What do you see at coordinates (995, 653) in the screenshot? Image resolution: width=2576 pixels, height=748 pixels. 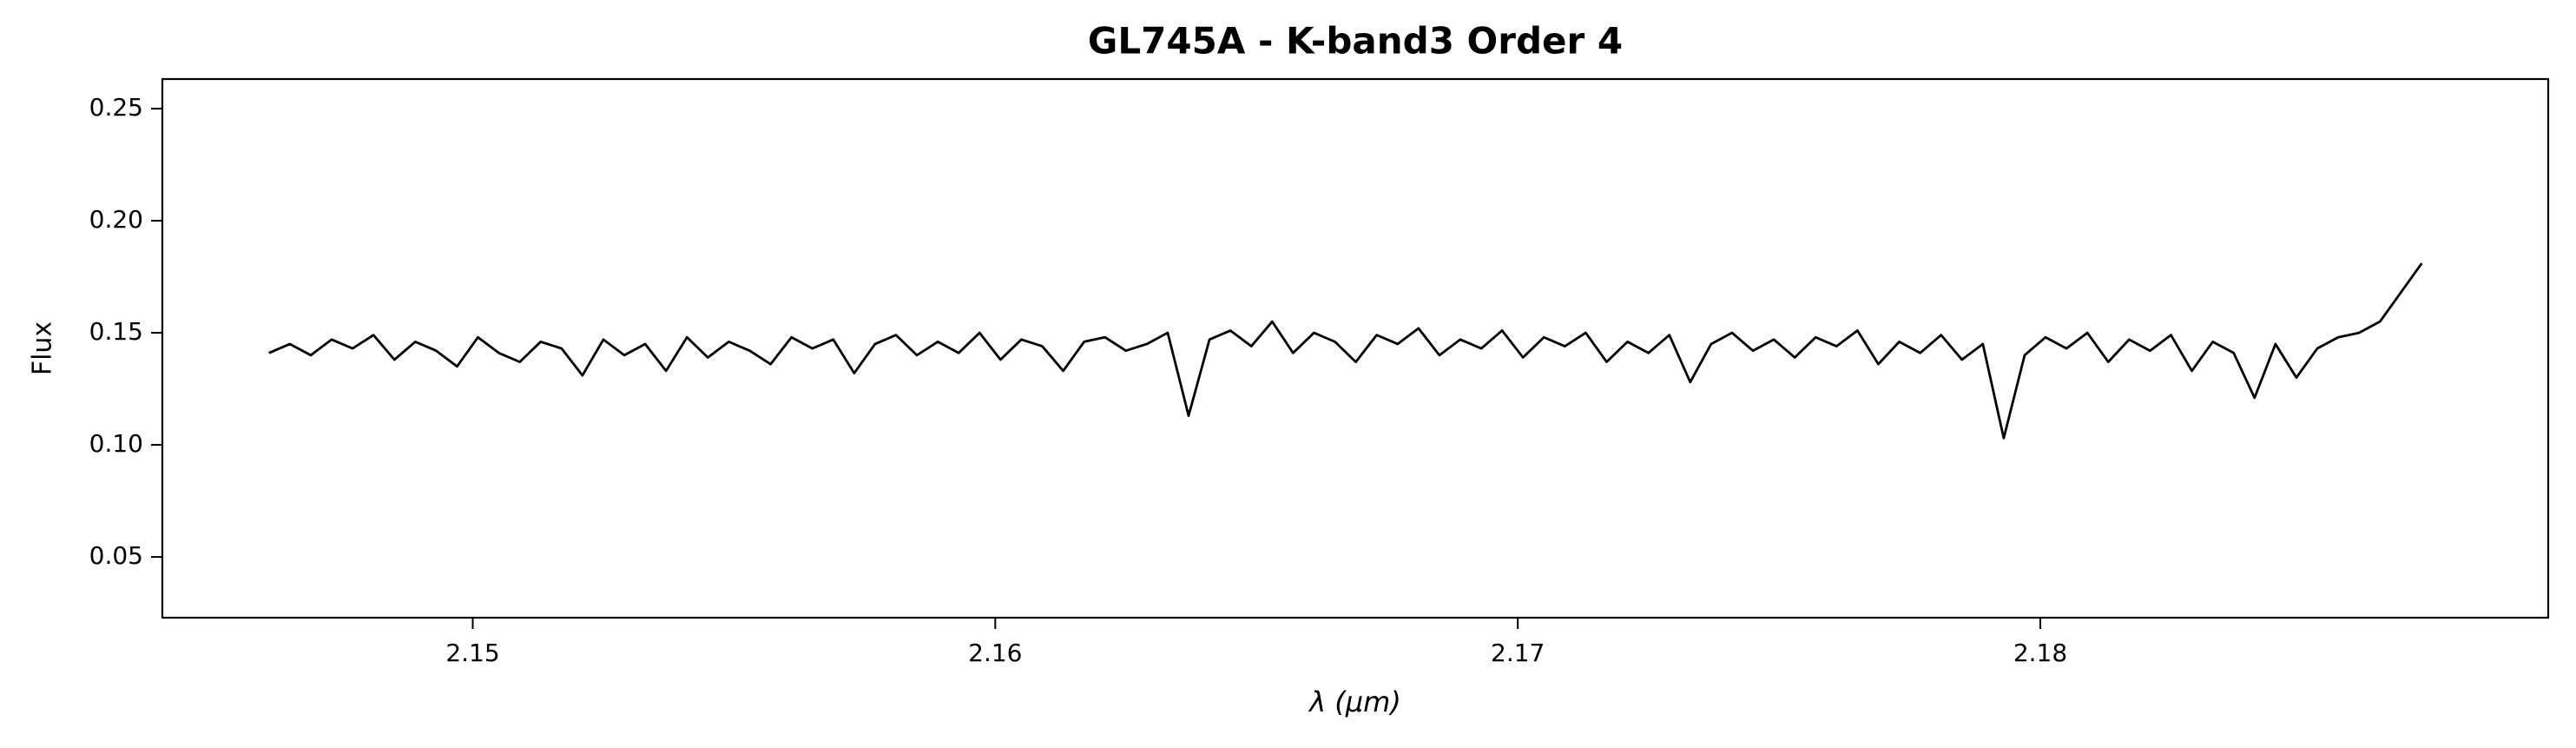 I see `x-tick-label: 2.16` at bounding box center [995, 653].